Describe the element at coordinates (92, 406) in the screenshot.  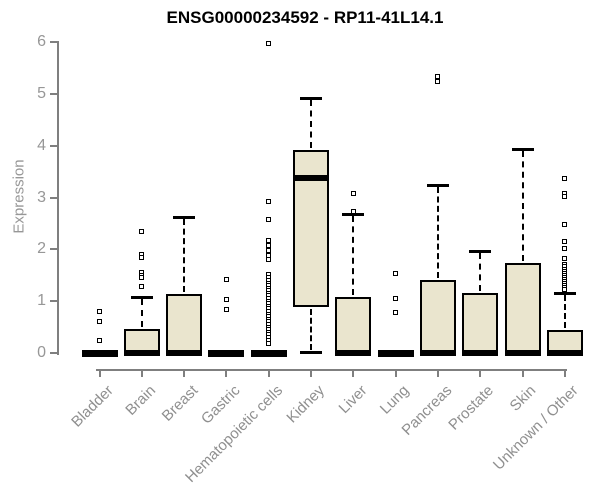
I see `x-tick-label-bladder: Bladder` at that location.